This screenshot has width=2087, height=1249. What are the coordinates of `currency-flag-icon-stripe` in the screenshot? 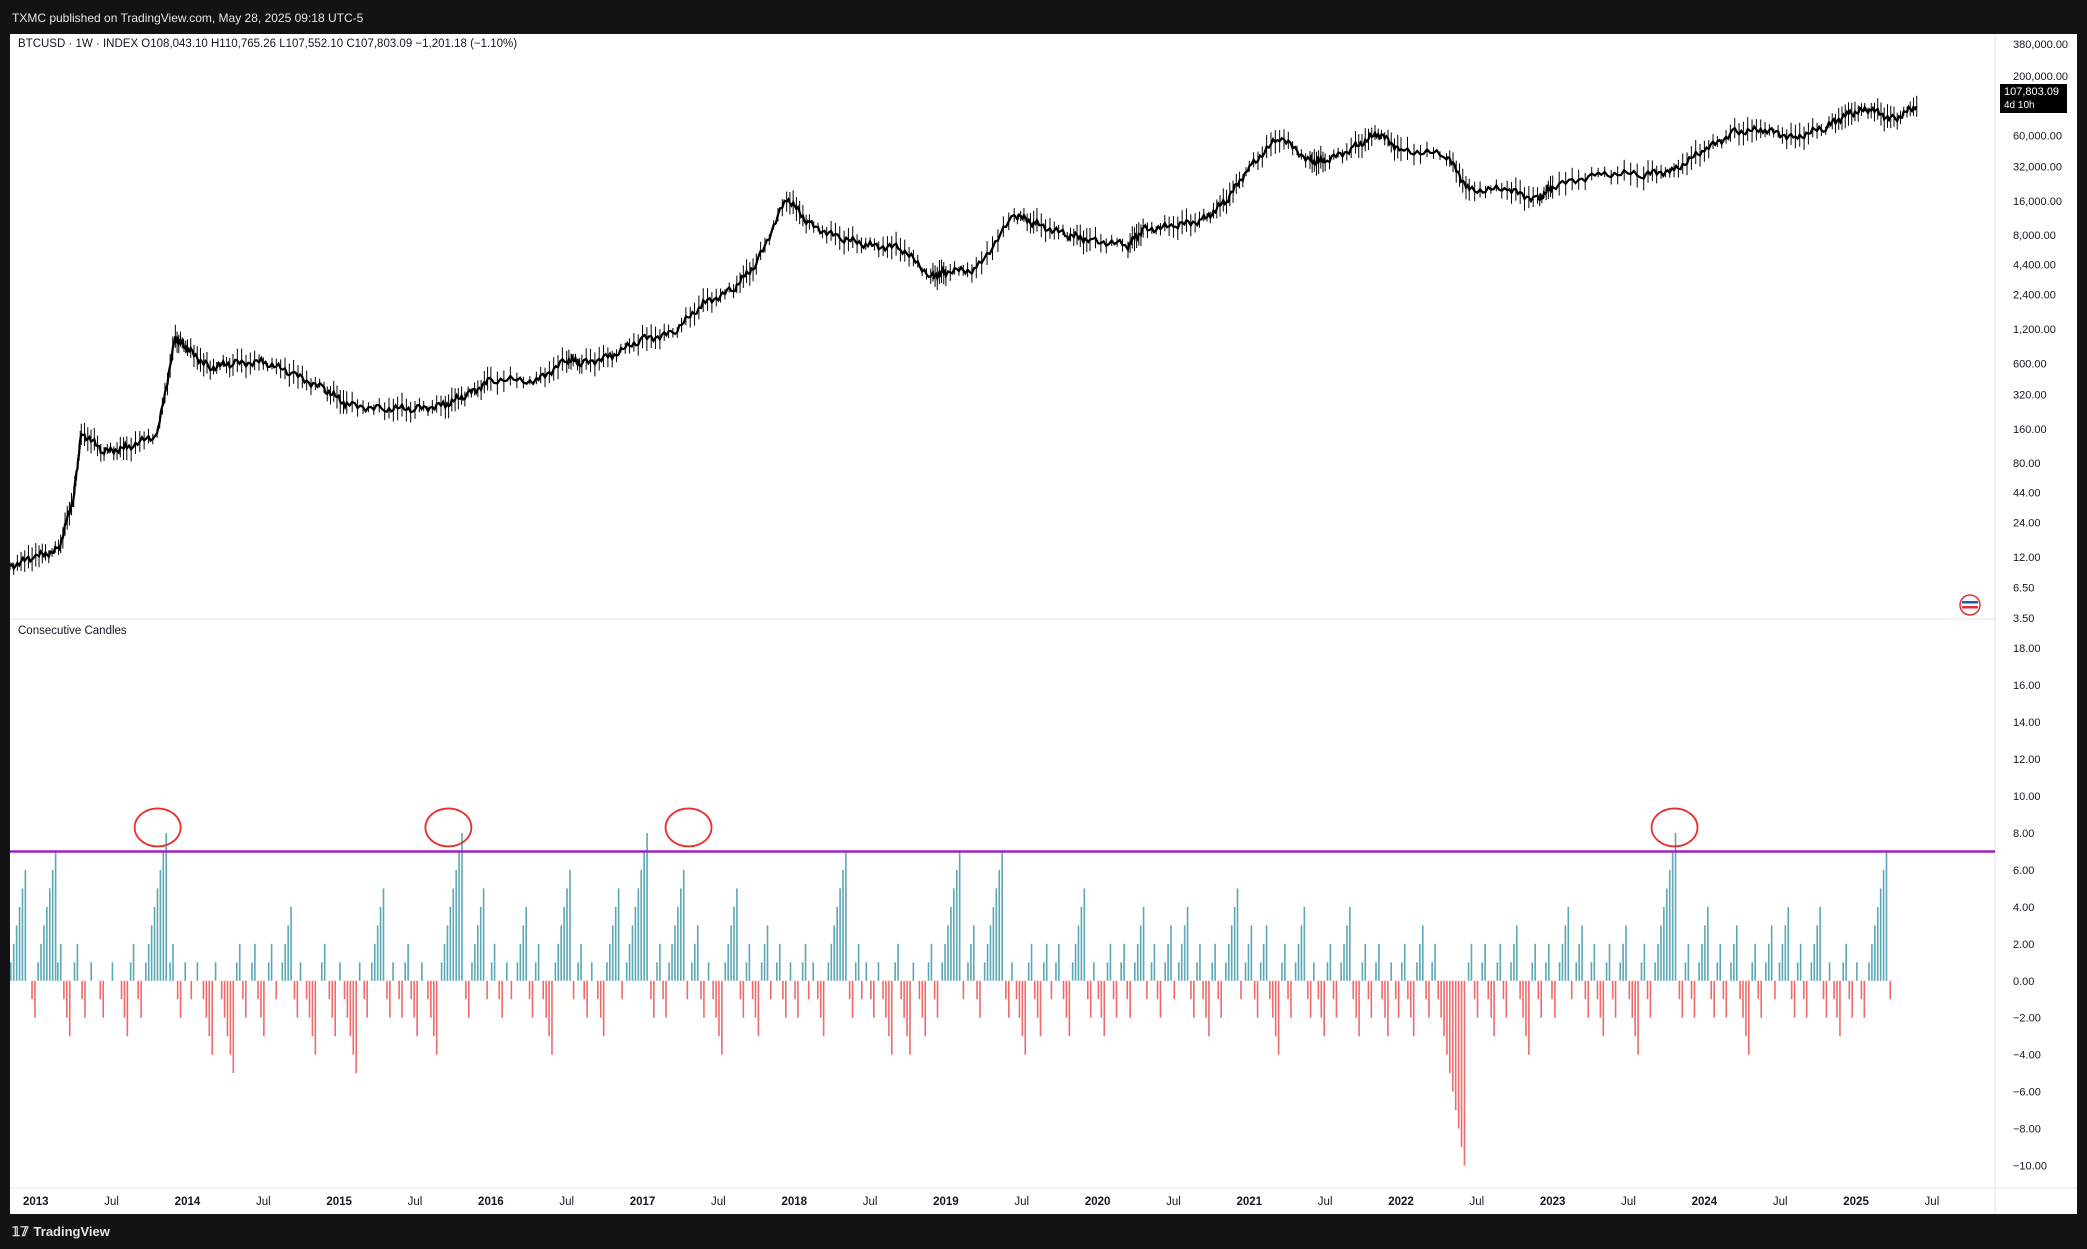 It's located at (1970, 607).